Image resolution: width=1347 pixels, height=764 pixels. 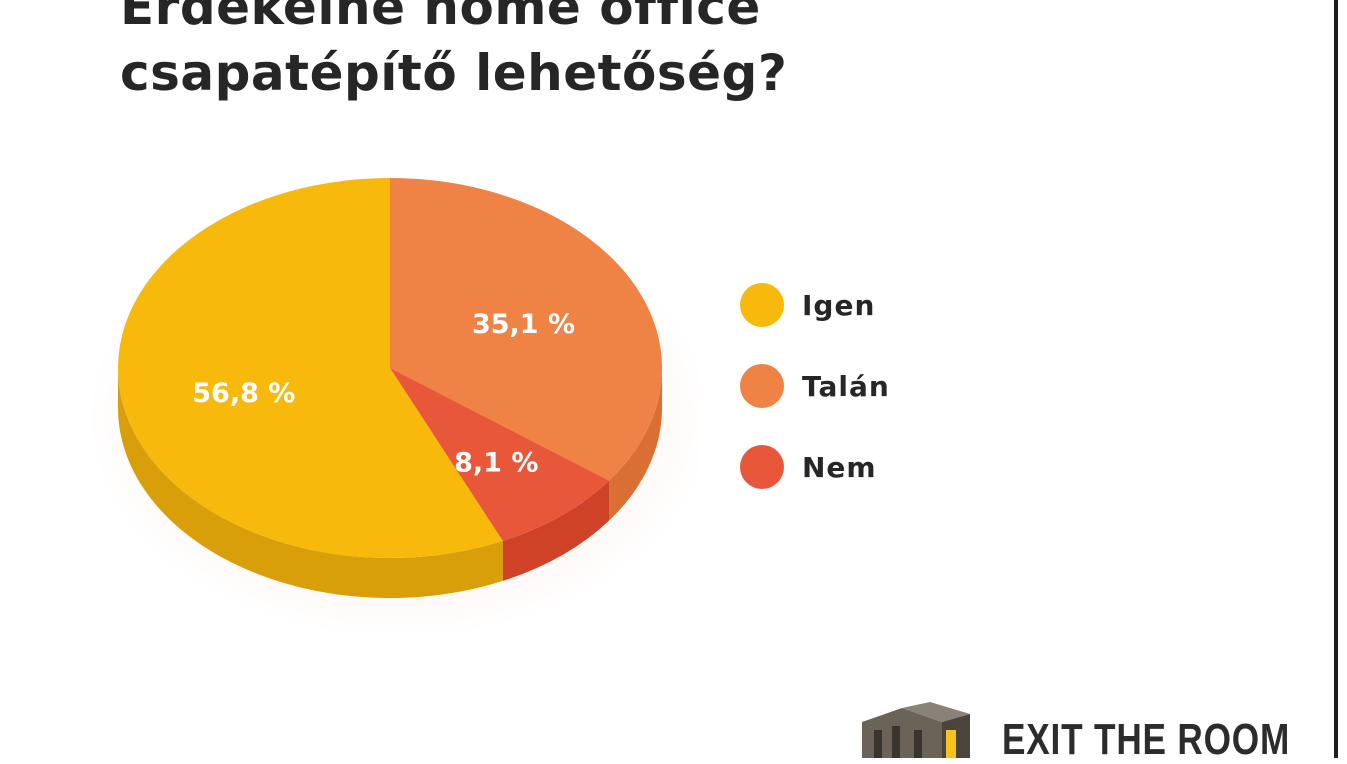 What do you see at coordinates (762, 386) in the screenshot?
I see `legend-swatch-talan` at bounding box center [762, 386].